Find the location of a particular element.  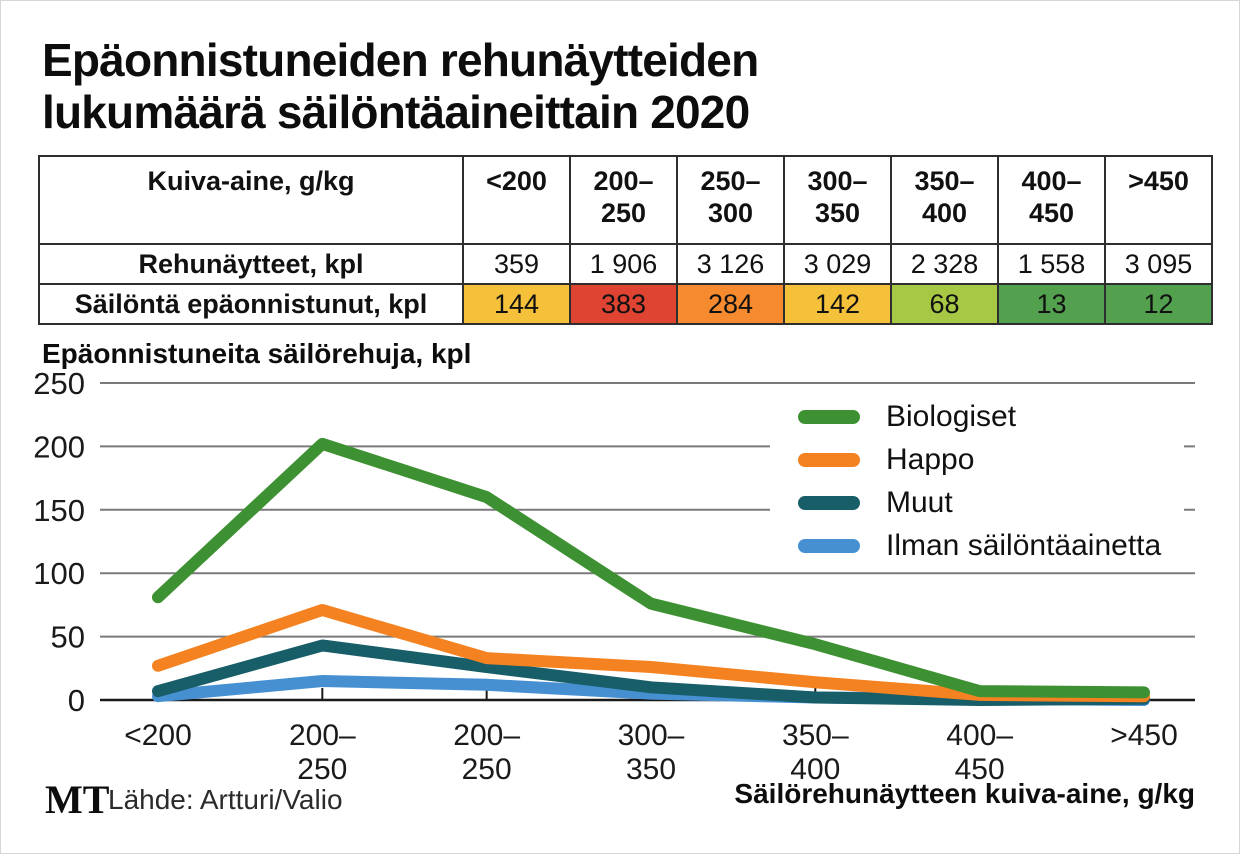

table-cell: 2 328 is located at coordinates (944, 264).